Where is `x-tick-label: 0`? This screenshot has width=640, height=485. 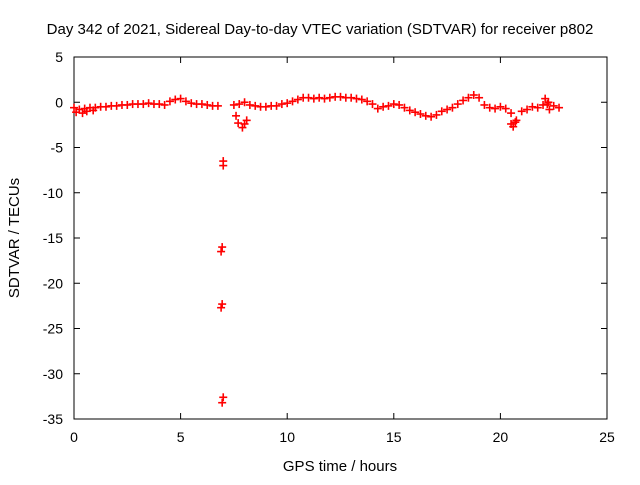 x-tick-label: 0 is located at coordinates (74, 437).